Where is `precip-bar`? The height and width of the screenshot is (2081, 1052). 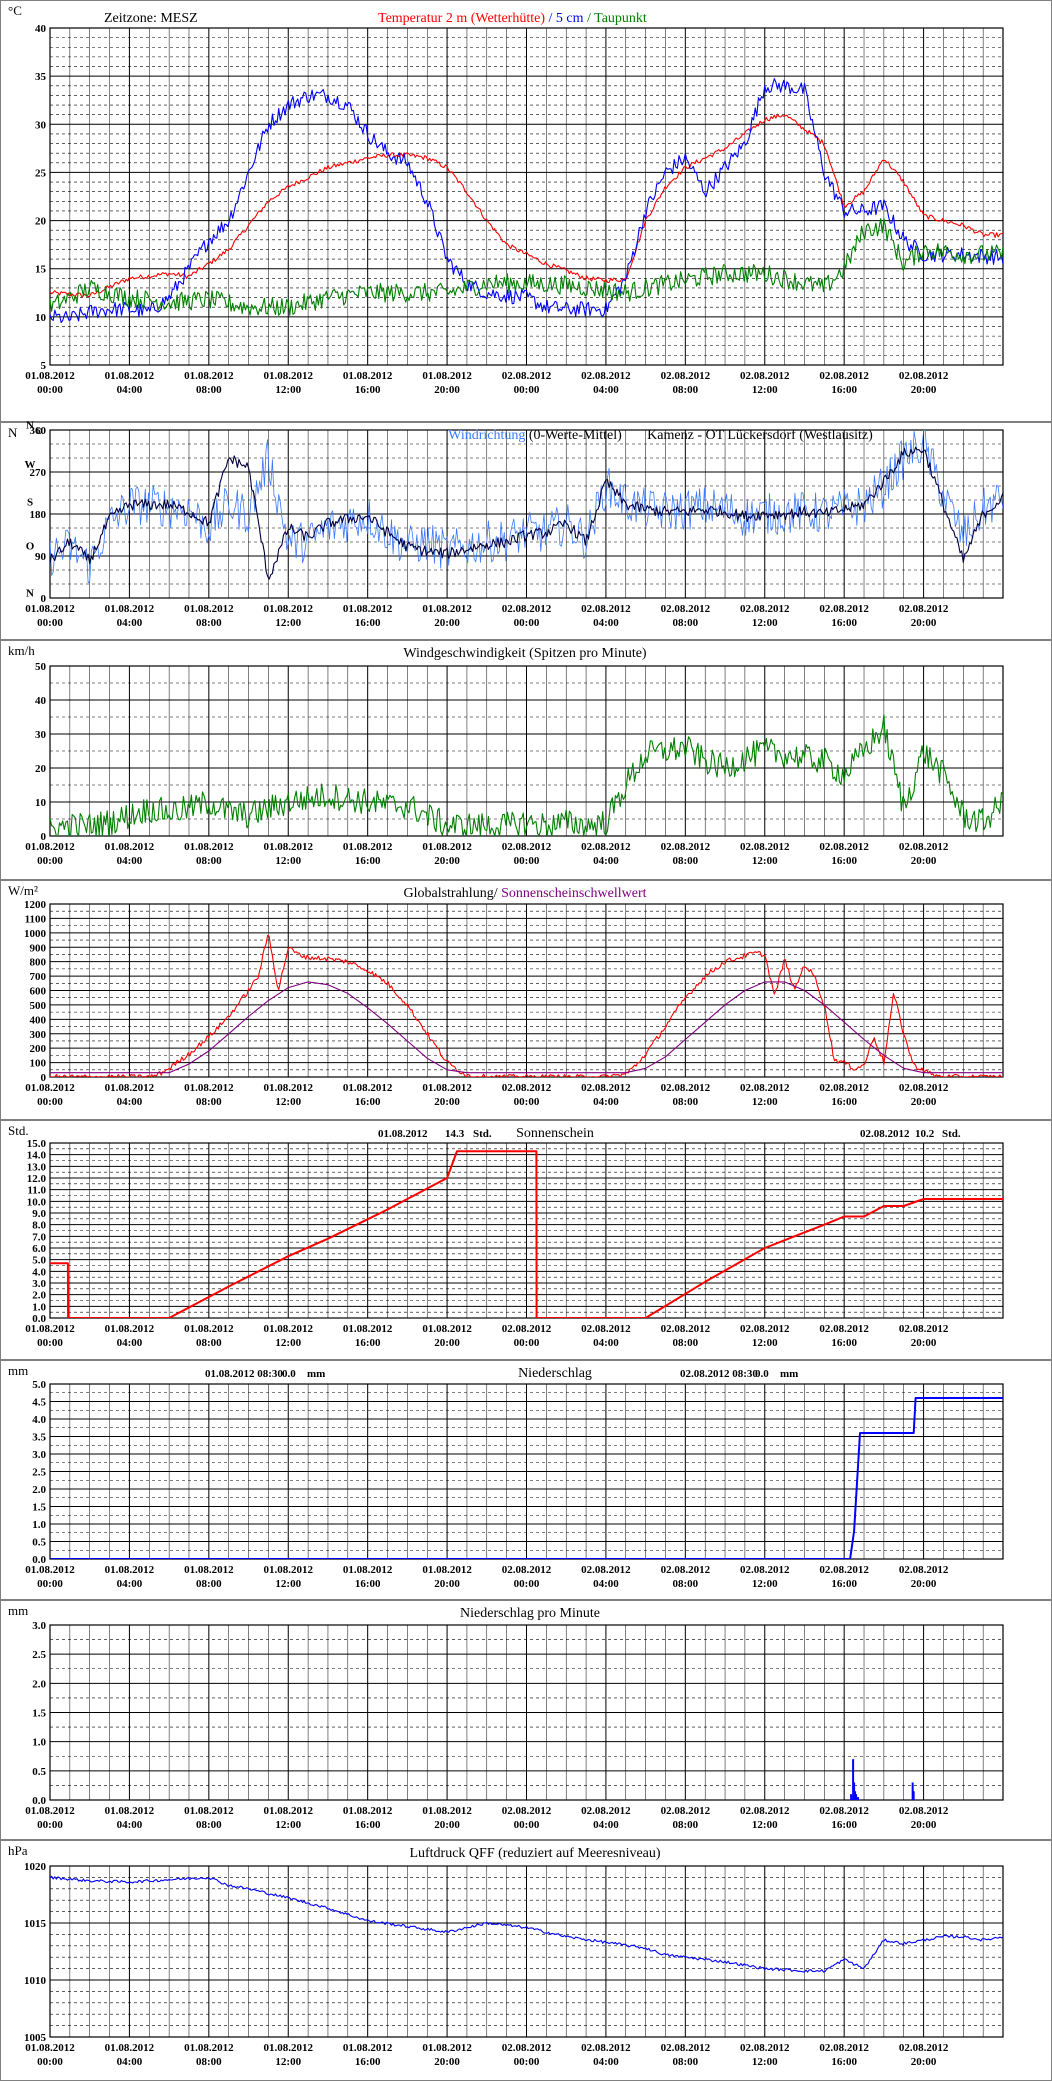
precip-bar is located at coordinates (853, 1779).